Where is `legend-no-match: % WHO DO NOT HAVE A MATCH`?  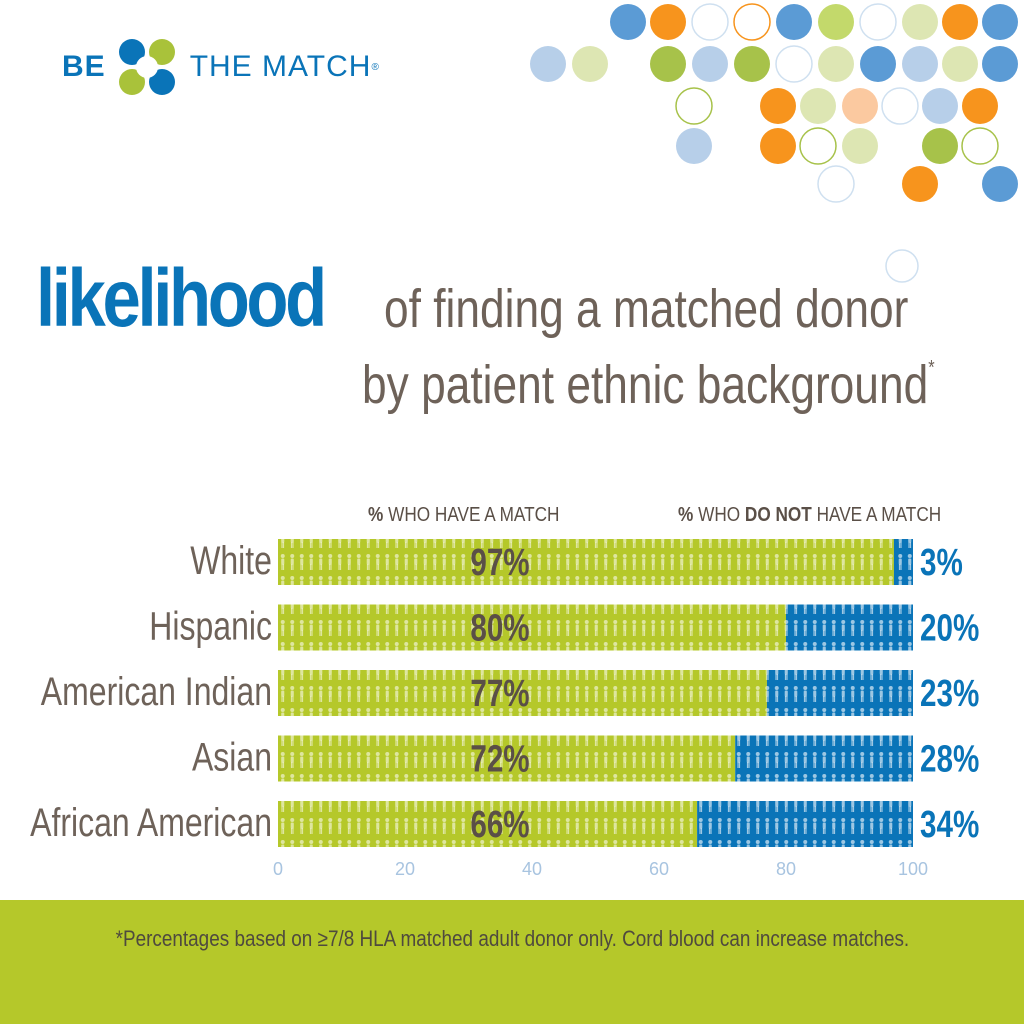
legend-no-match: % WHO DO NOT HAVE A MATCH is located at coordinates (809, 515).